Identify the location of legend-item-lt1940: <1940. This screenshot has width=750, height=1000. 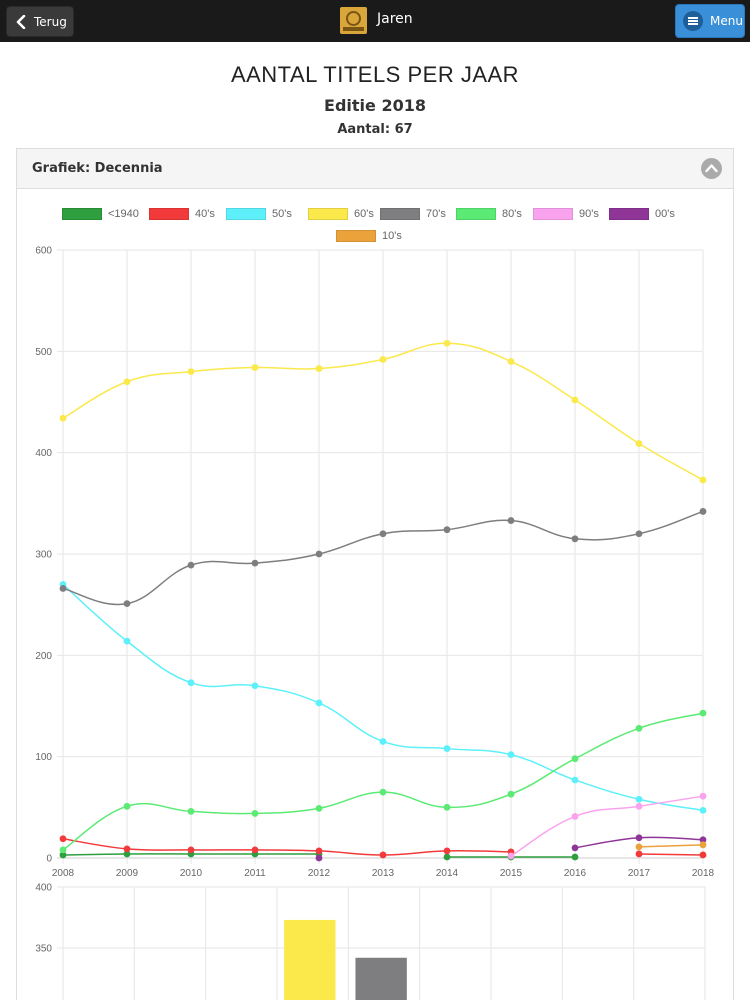
(100, 214).